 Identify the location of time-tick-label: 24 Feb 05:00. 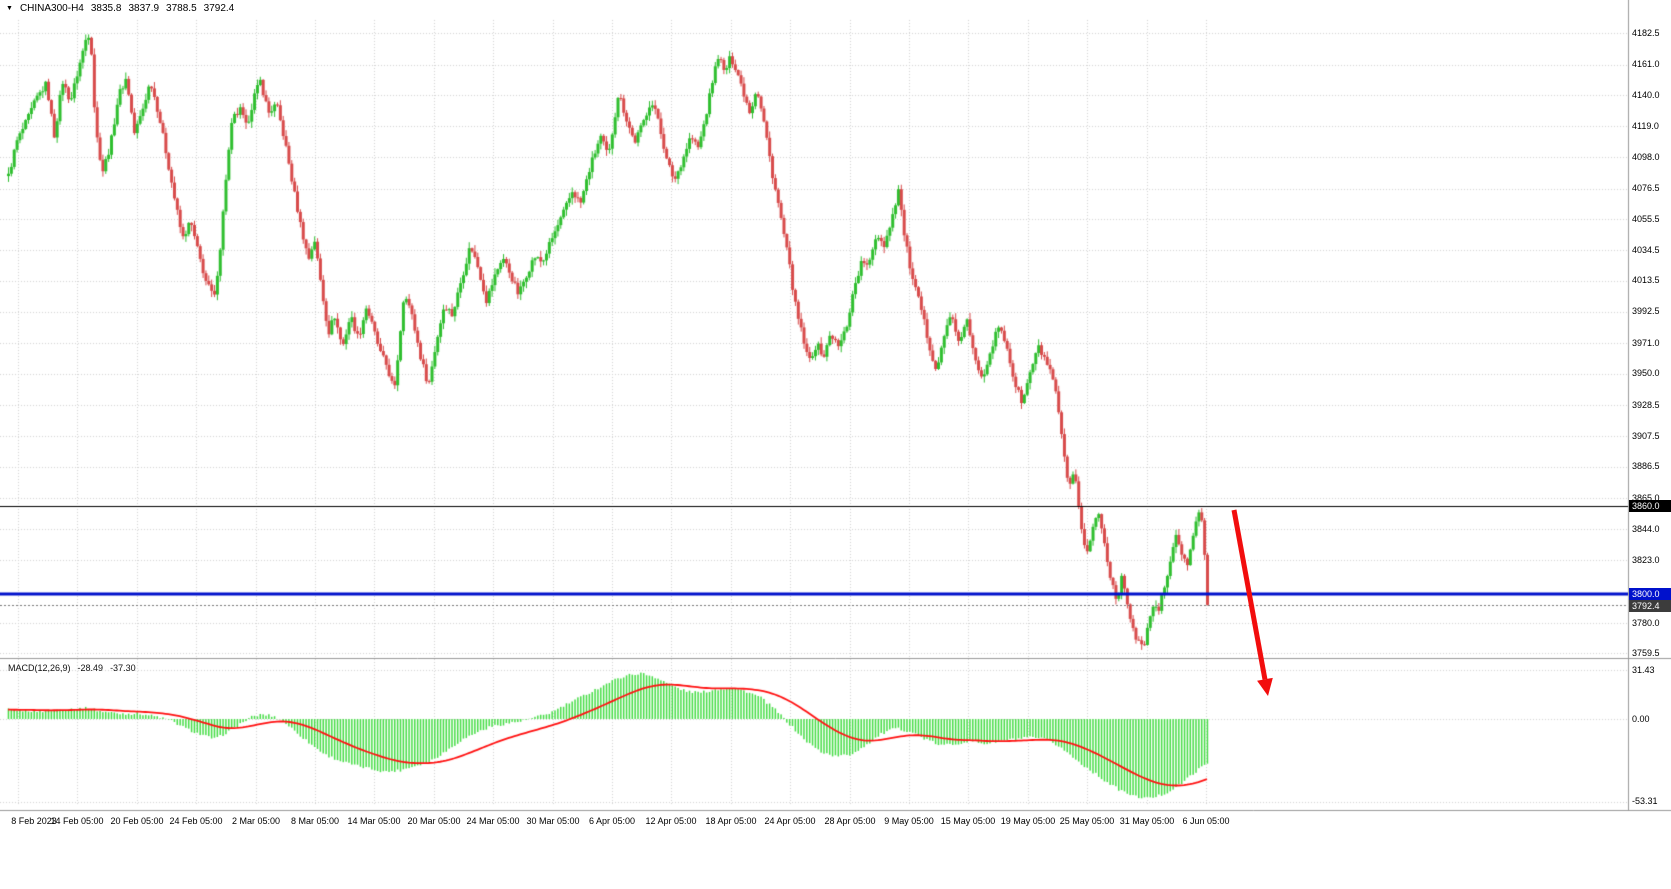
(196, 821).